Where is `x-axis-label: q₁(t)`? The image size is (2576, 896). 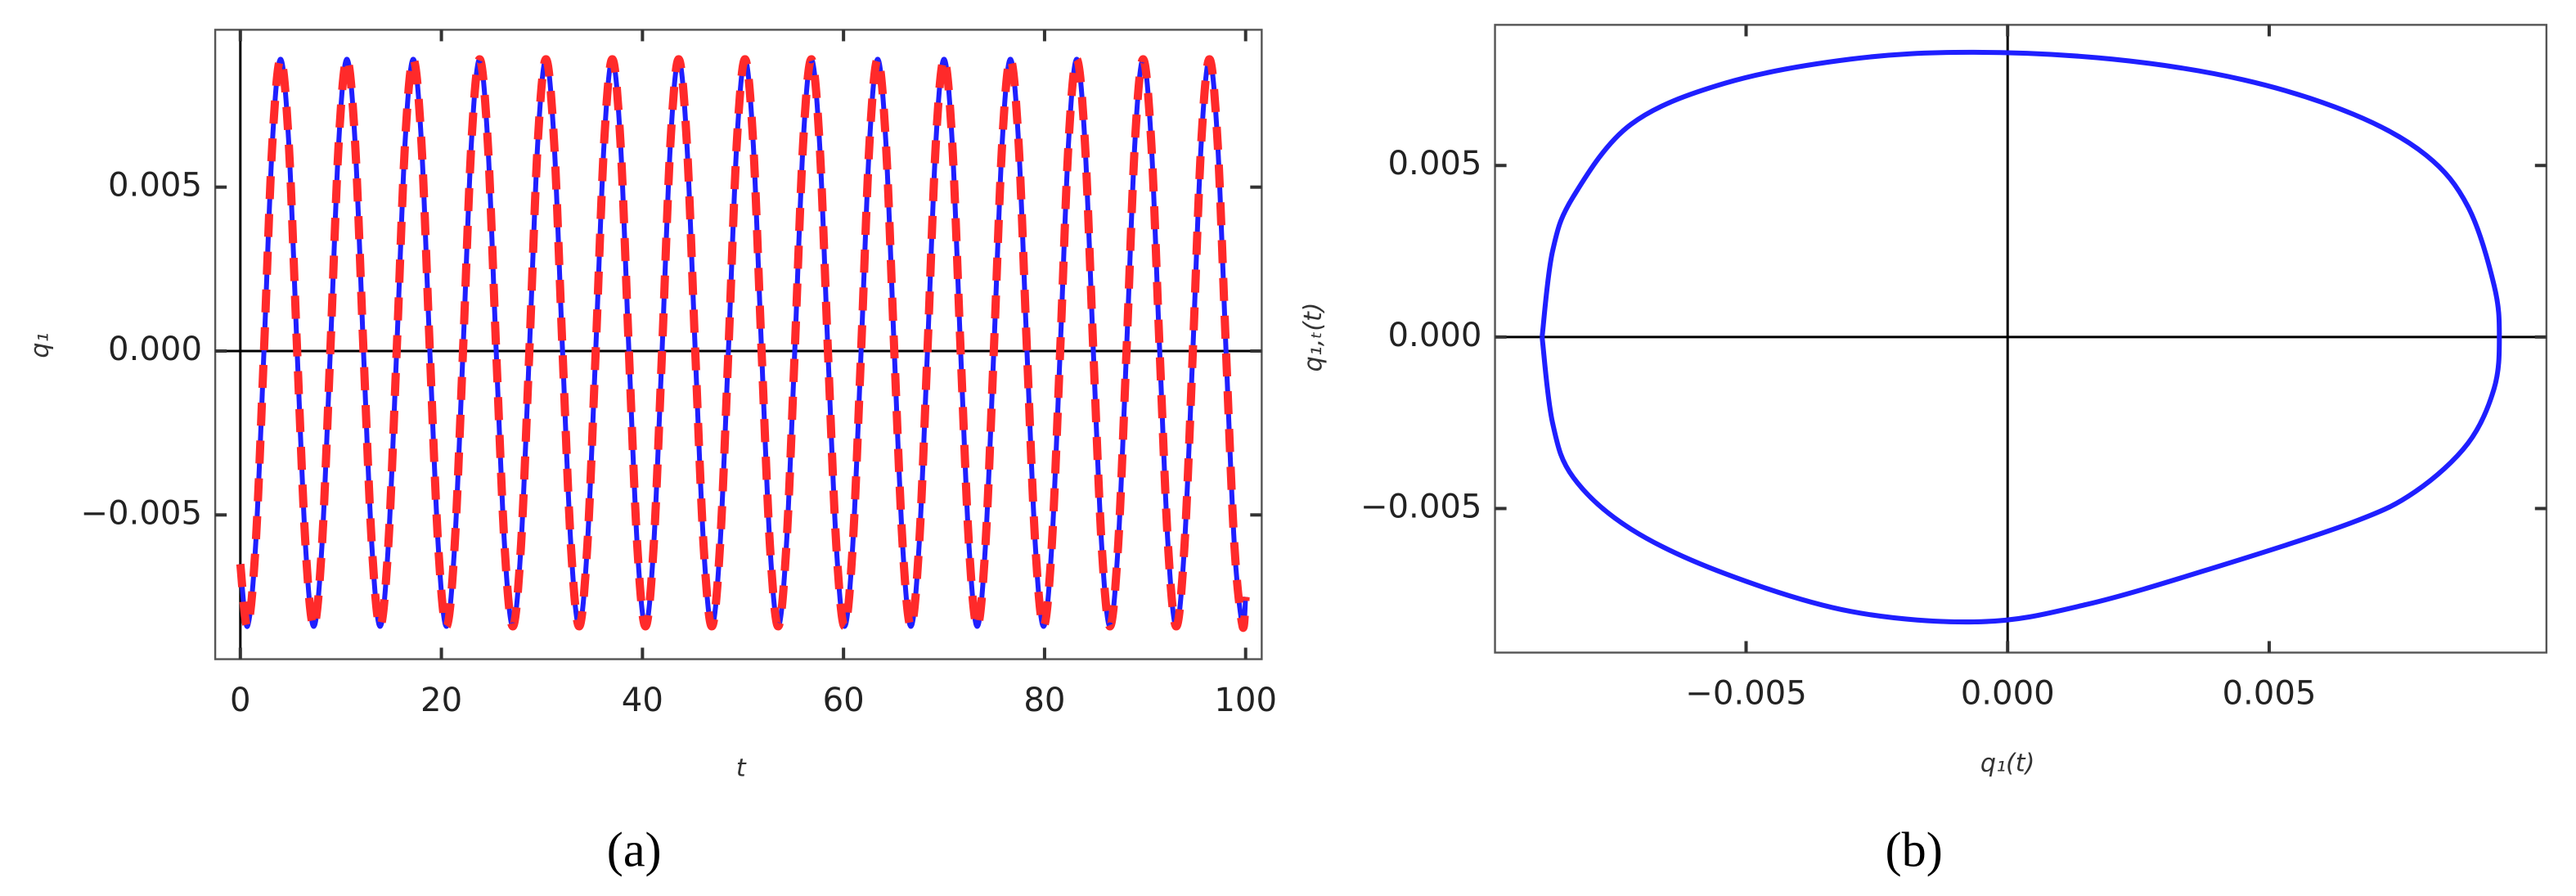 x-axis-label: q₁(t) is located at coordinates (2007, 764).